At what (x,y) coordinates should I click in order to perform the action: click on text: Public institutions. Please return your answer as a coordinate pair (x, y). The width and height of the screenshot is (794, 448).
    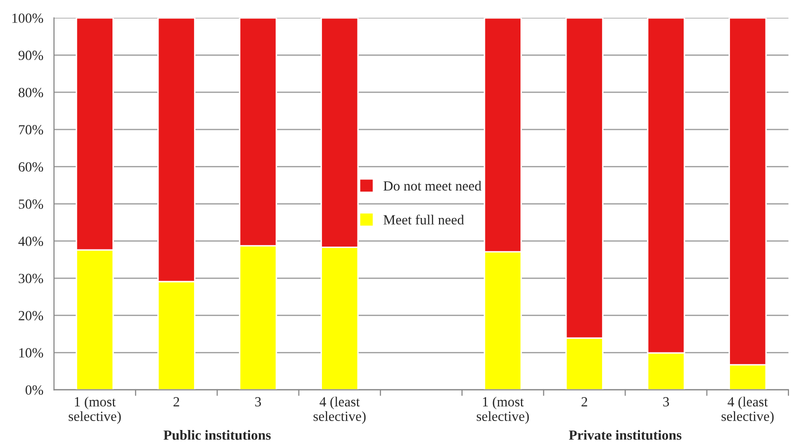
    Looking at the image, I should click on (217, 435).